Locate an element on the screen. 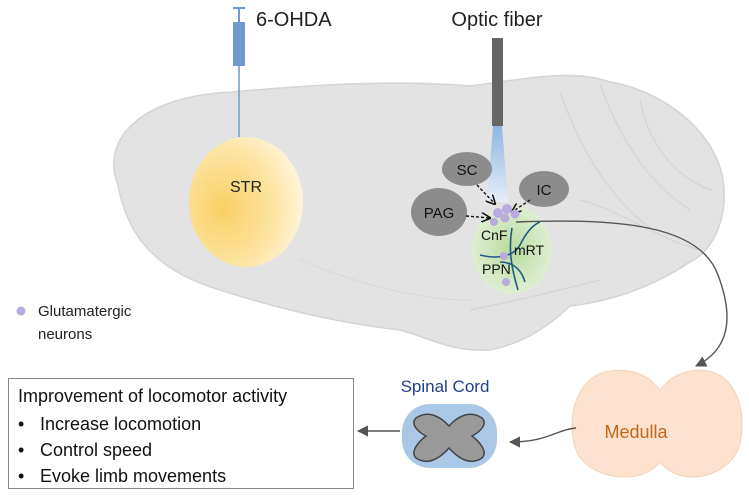  mrt-label: mRT is located at coordinates (529, 250).